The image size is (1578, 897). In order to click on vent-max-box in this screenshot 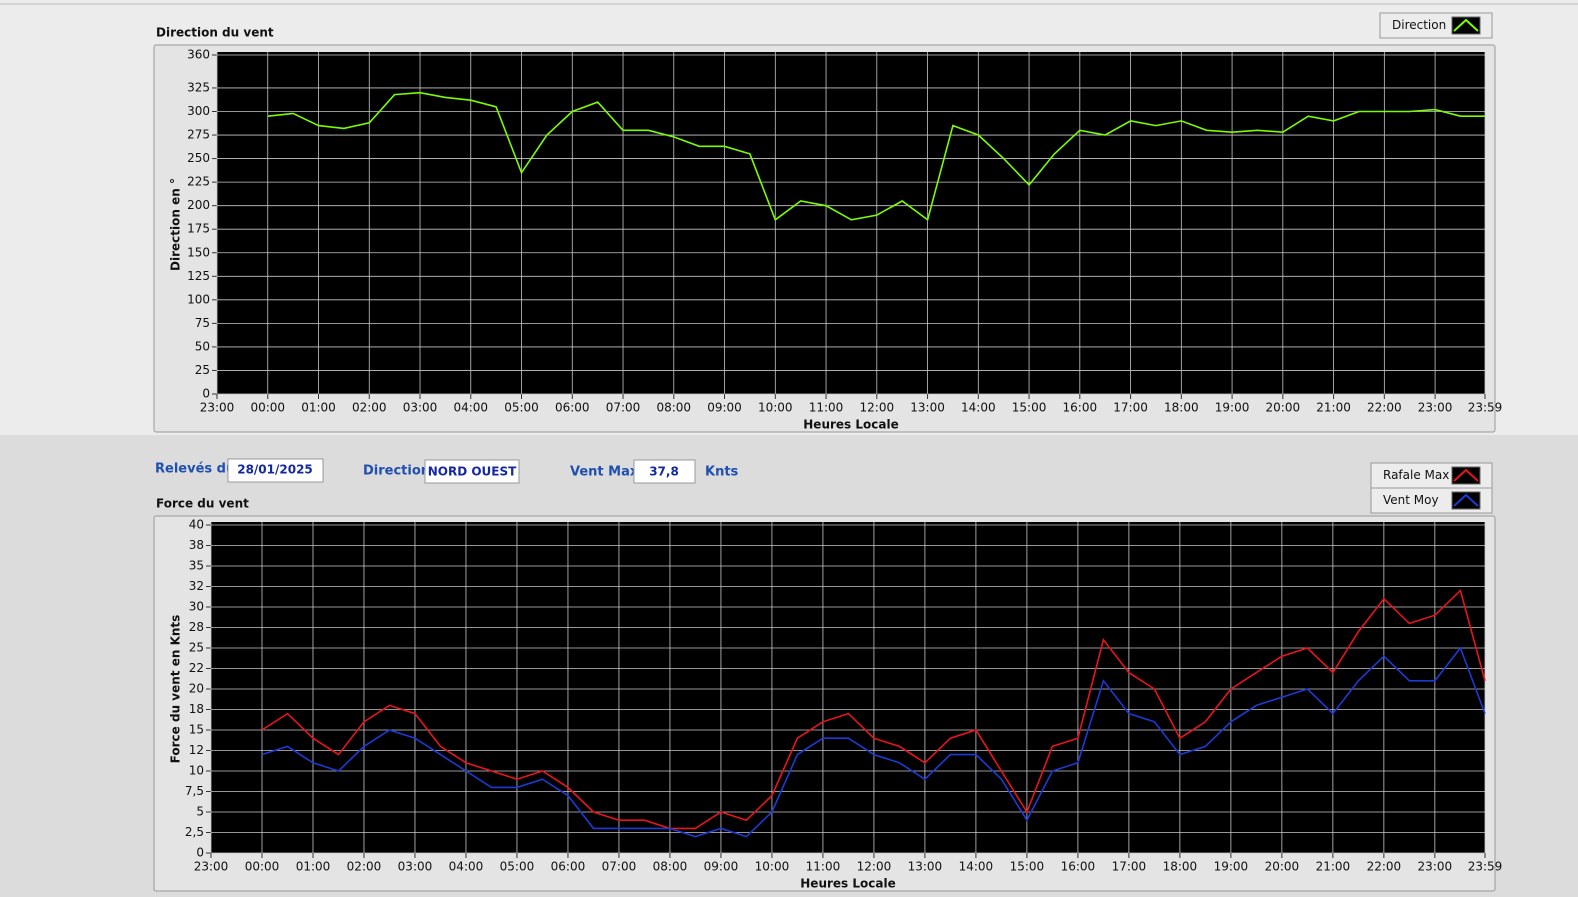, I will do `click(664, 471)`.